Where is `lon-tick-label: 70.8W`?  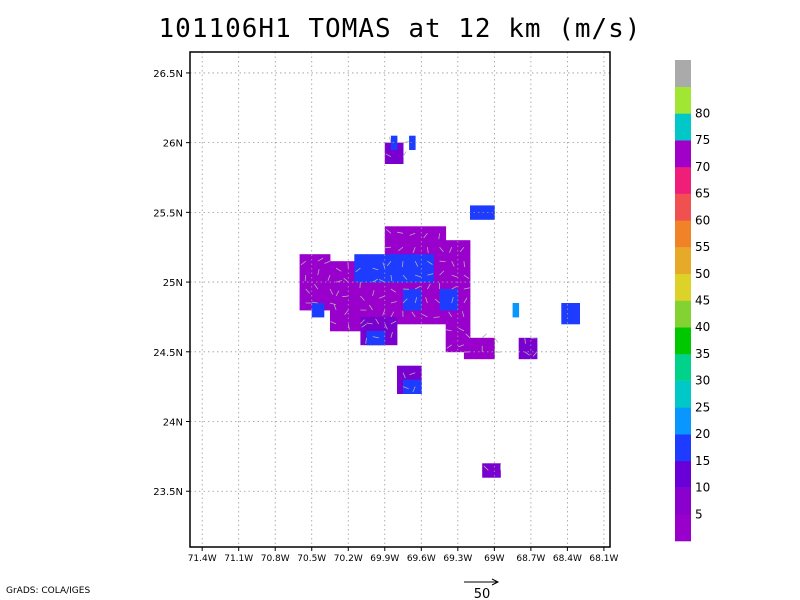 lon-tick-label: 70.8W is located at coordinates (275, 559).